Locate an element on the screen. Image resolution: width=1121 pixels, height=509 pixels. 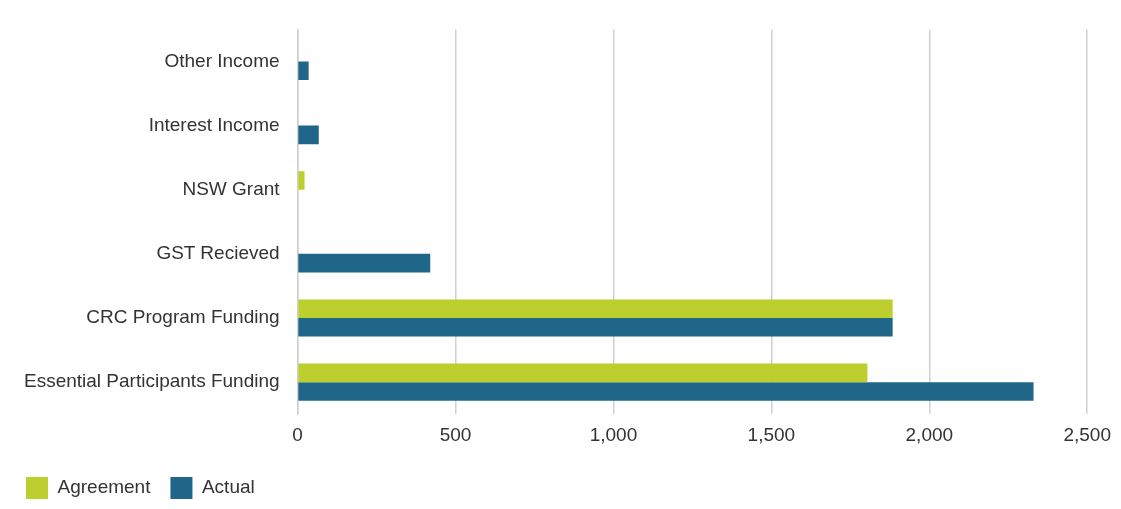
y-tick-label: GST Recieved is located at coordinates (218, 253).